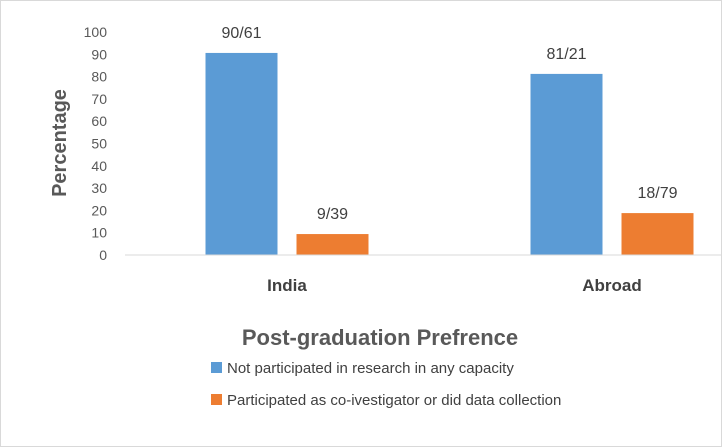 The height and width of the screenshot is (447, 722). Describe the element at coordinates (99, 210) in the screenshot. I see `y-tick-label: 20` at that location.